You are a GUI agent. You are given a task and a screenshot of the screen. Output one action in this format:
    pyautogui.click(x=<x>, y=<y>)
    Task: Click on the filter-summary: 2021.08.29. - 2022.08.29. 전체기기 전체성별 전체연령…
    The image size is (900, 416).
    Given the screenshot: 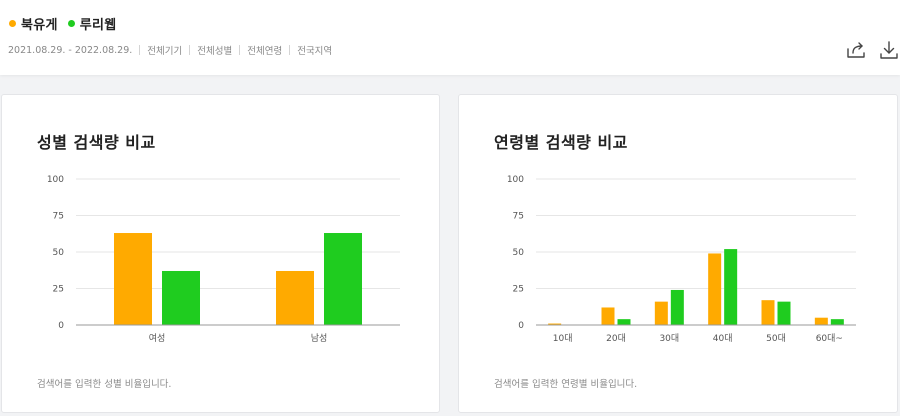 What is the action you would take?
    pyautogui.click(x=170, y=50)
    